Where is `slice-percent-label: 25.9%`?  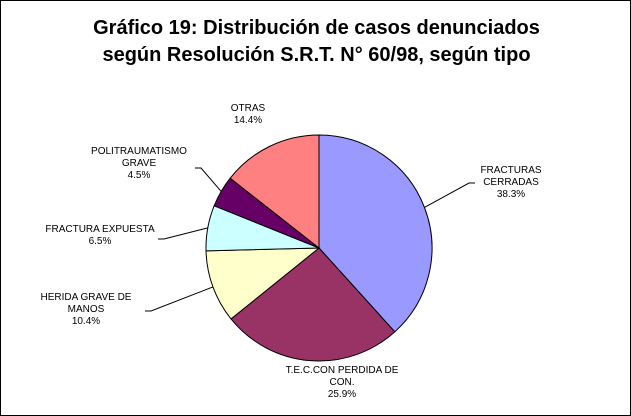
slice-percent-label: 25.9% is located at coordinates (342, 394).